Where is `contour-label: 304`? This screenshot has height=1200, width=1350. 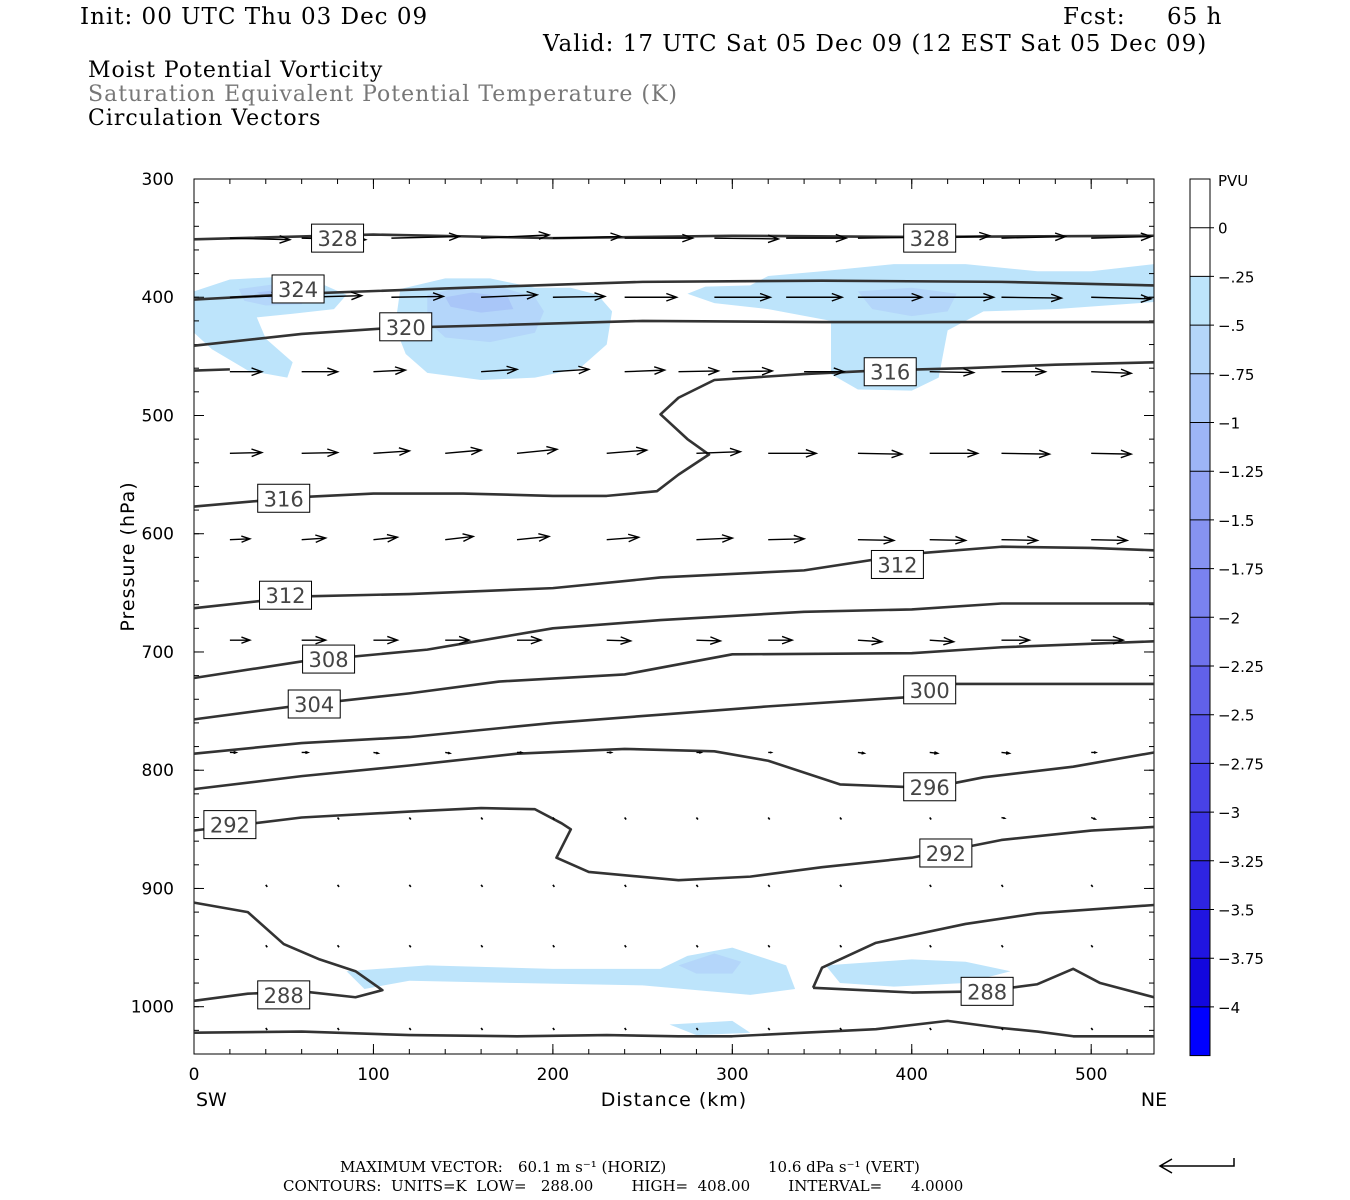 contour-label: 304 is located at coordinates (314, 705).